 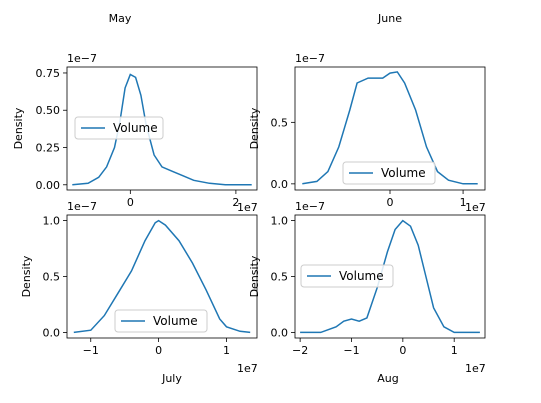 I want to click on x-tick-label: −2, so click(x=300, y=350).